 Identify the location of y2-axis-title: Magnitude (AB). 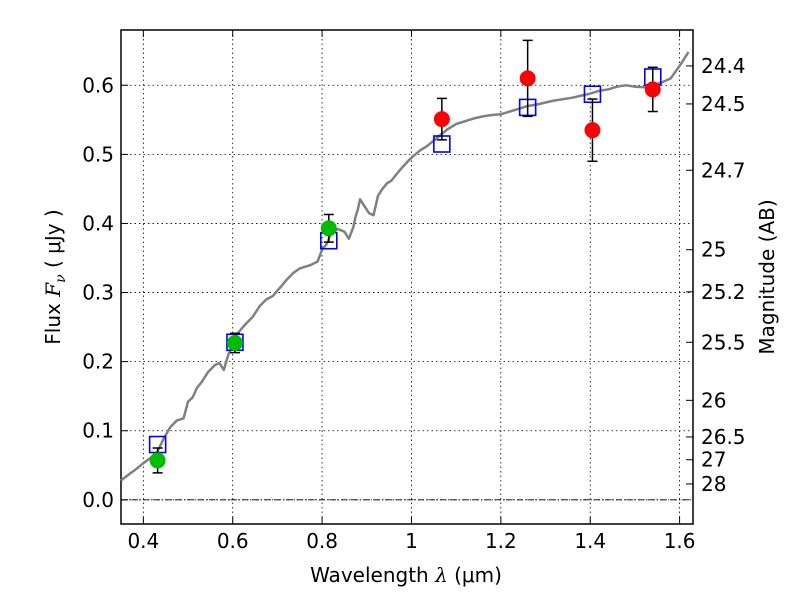
(767, 276).